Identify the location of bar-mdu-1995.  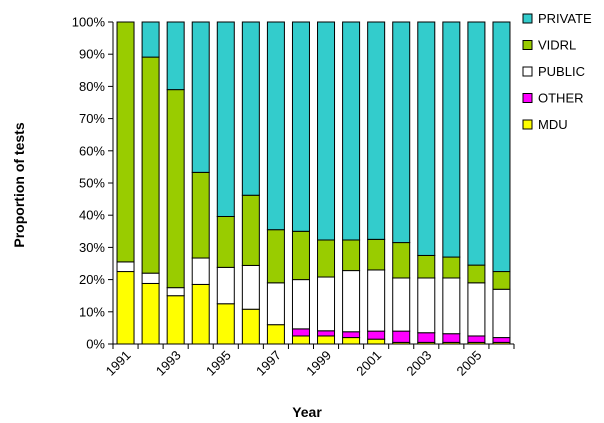
(225, 324).